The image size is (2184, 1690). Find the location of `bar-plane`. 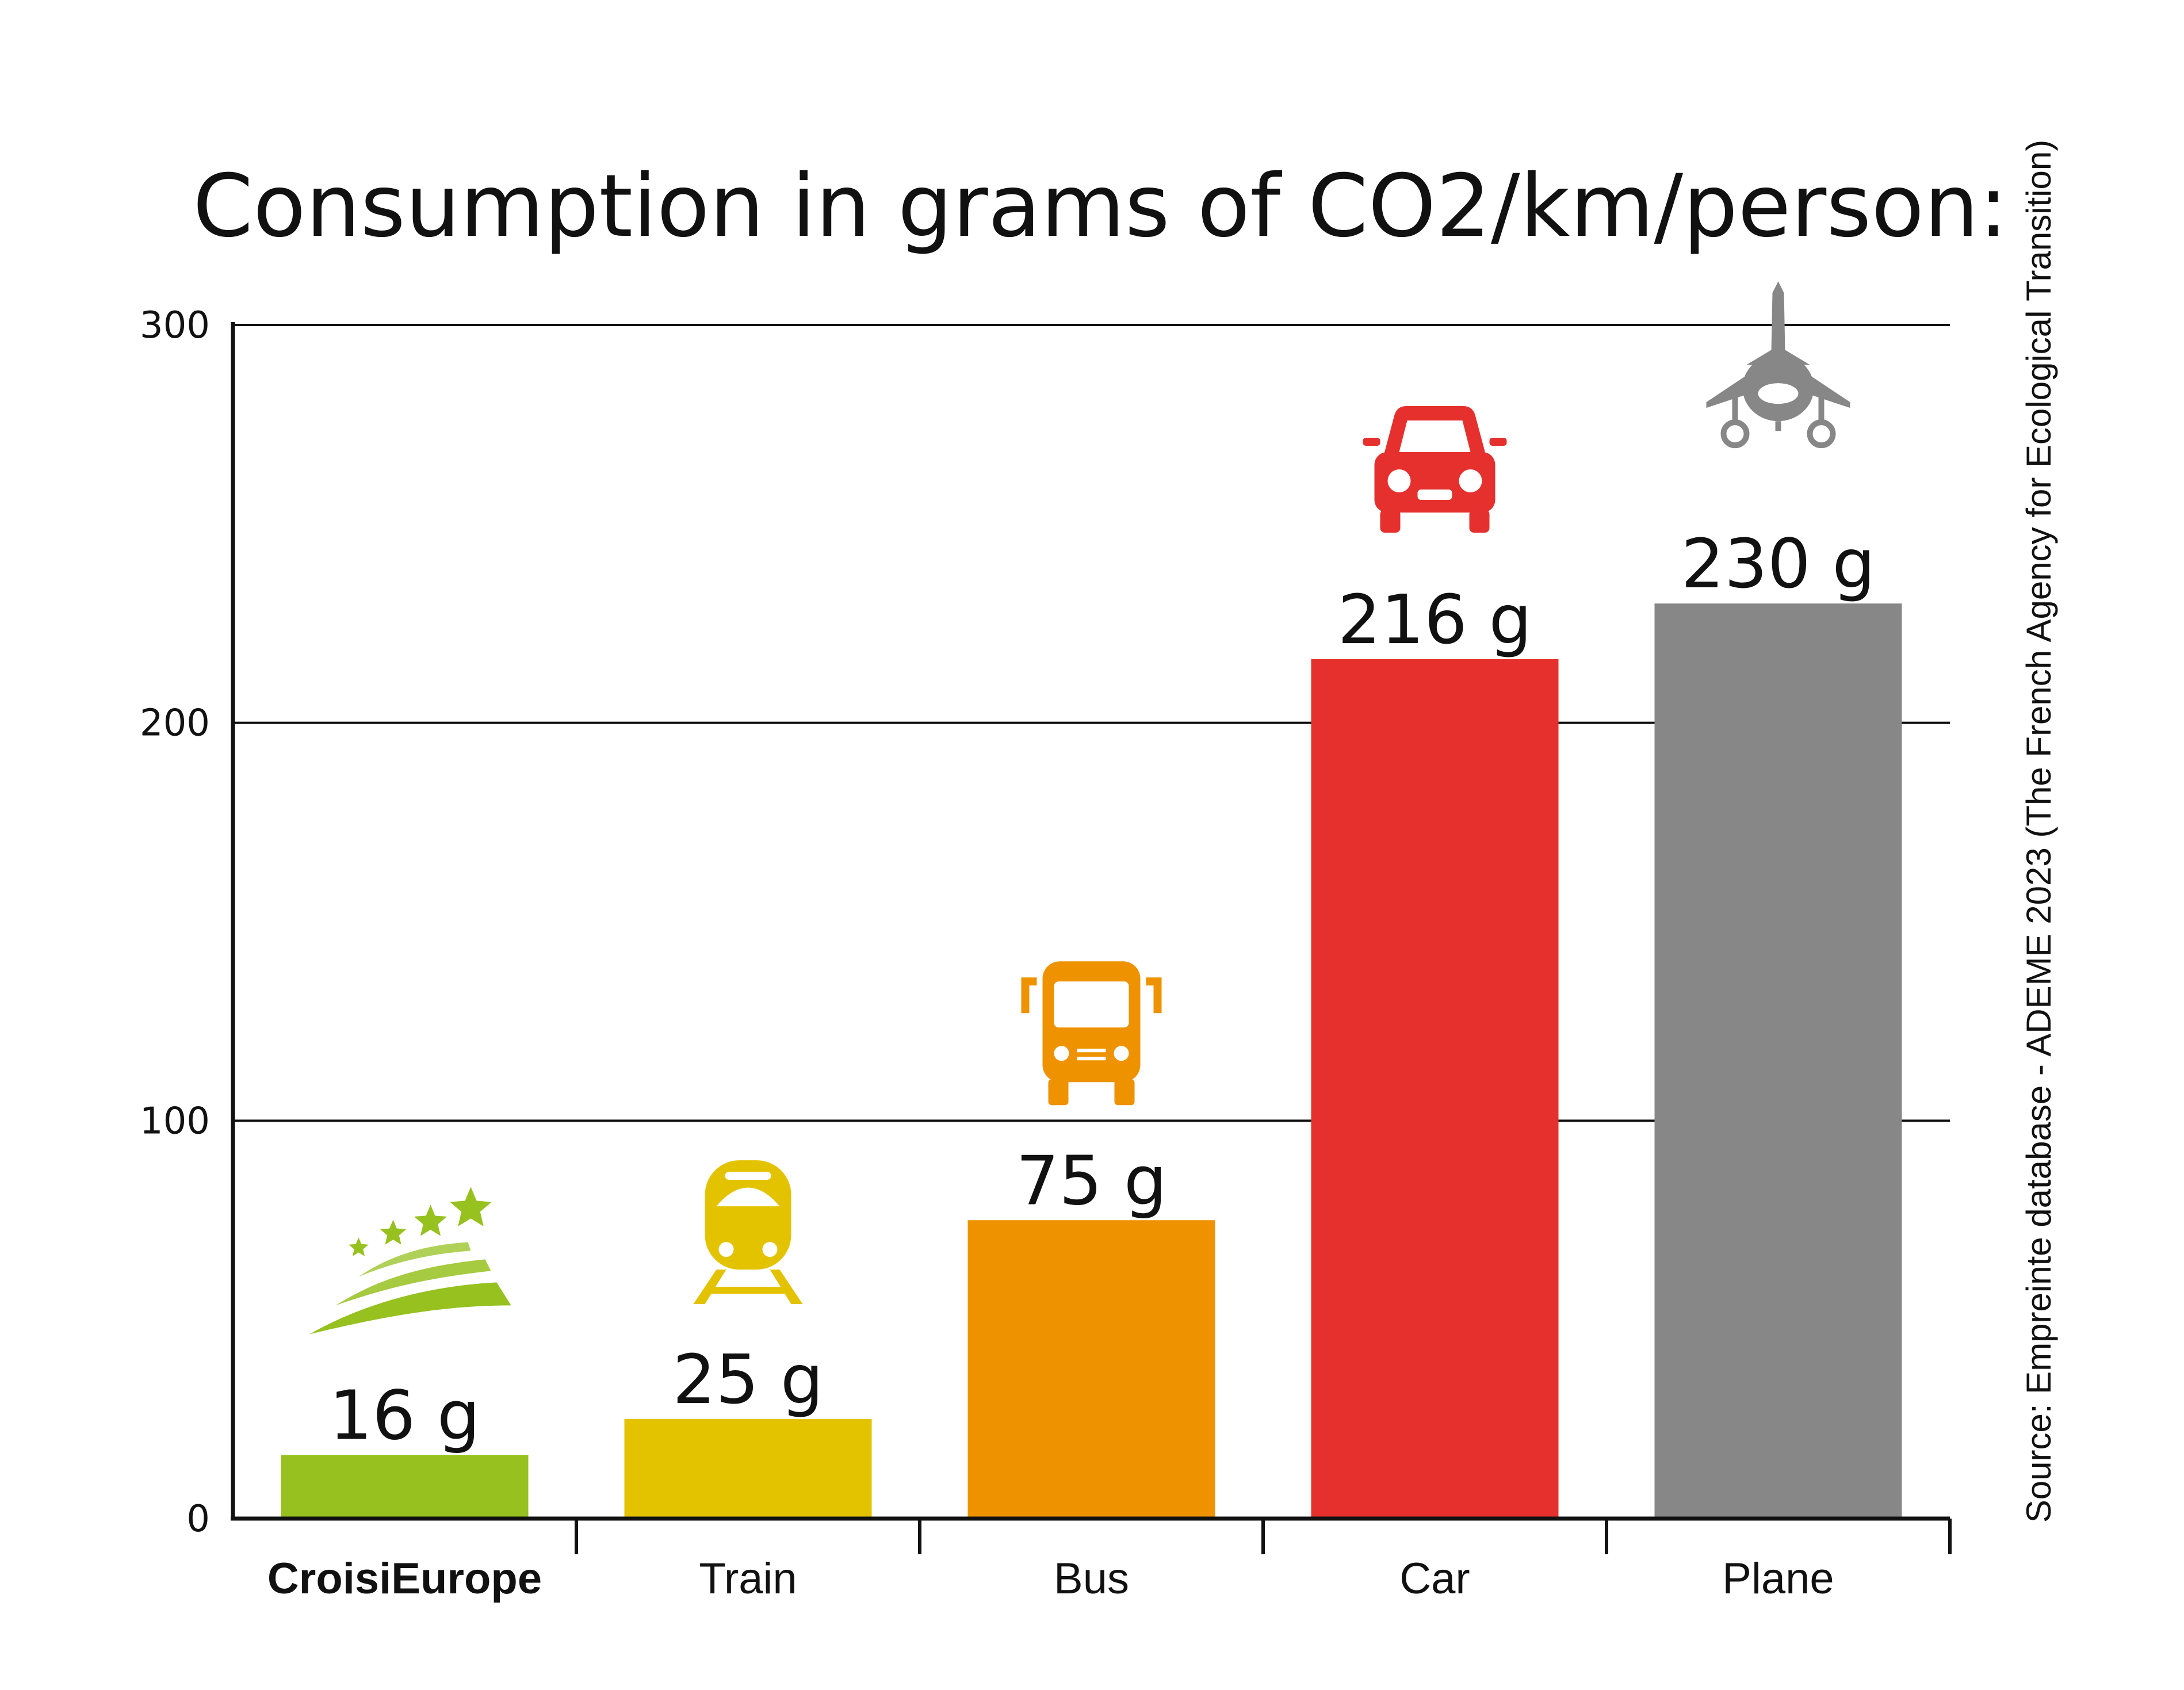

bar-plane is located at coordinates (1778, 1061).